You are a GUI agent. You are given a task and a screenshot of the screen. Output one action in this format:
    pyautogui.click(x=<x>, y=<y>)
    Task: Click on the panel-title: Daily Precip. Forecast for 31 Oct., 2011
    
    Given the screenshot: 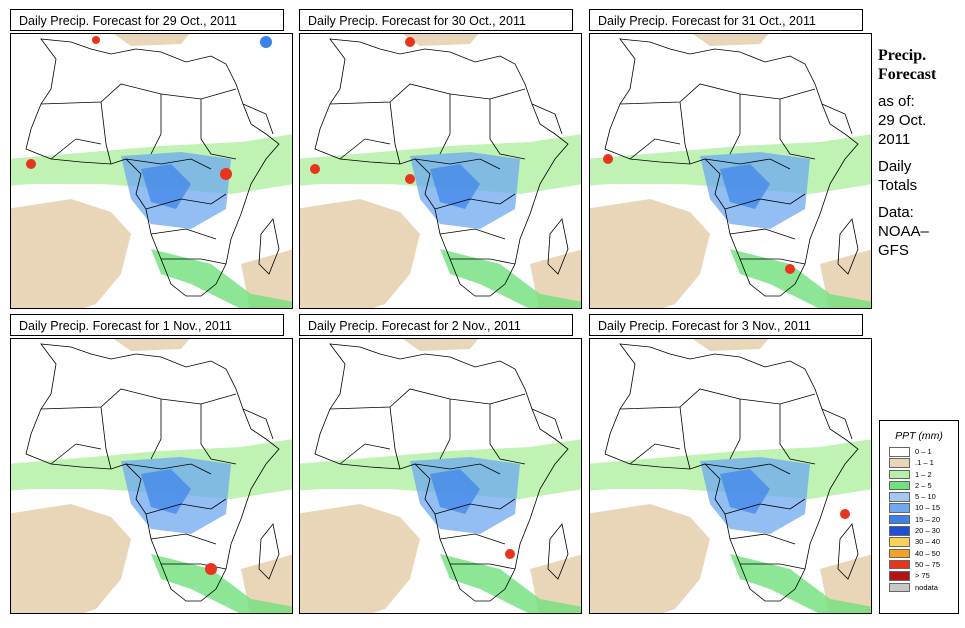 What is the action you would take?
    pyautogui.click(x=726, y=20)
    